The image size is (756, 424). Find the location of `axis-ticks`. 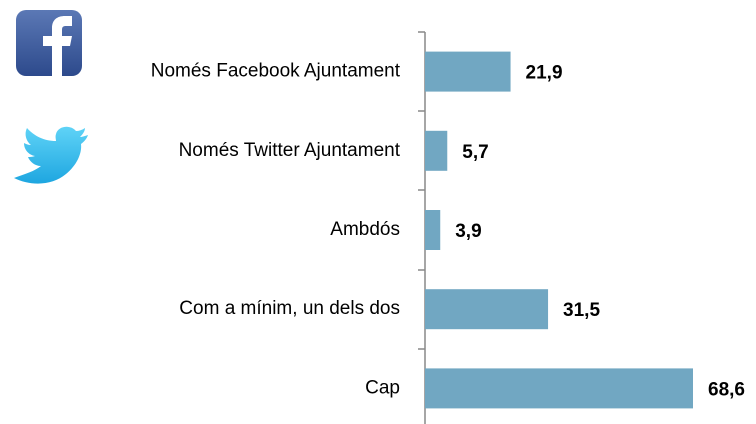

axis-ticks is located at coordinates (421, 190).